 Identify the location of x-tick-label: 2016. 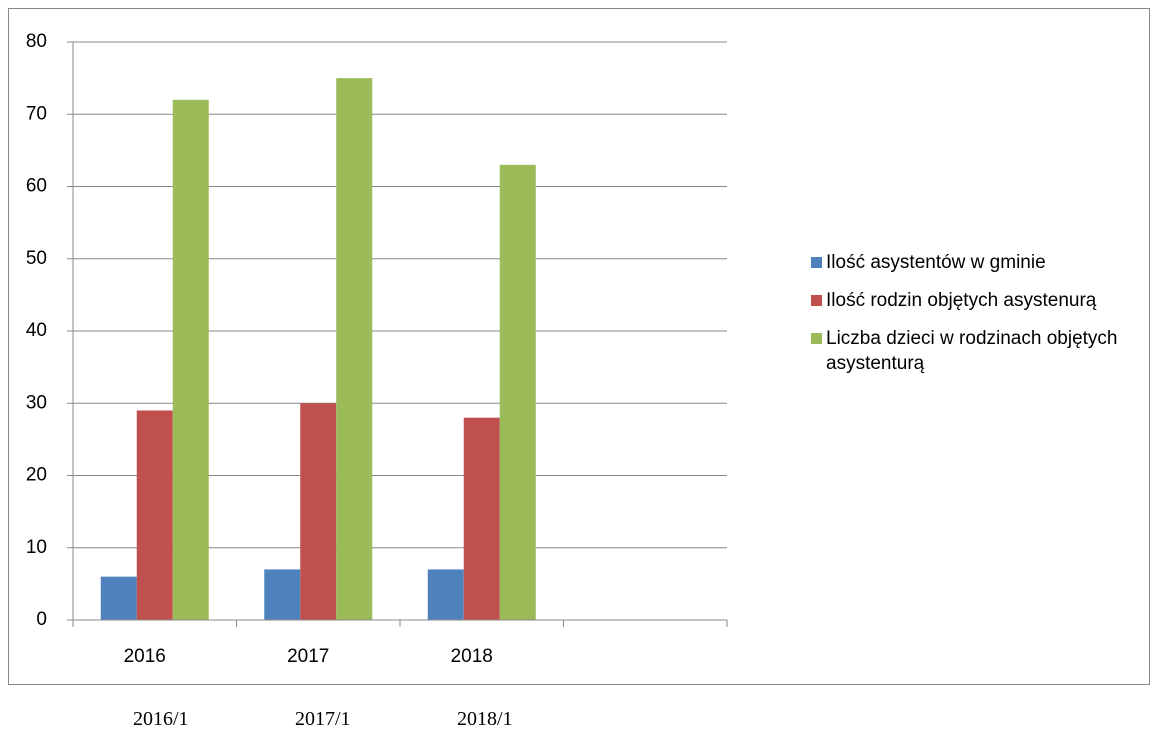
(145, 656).